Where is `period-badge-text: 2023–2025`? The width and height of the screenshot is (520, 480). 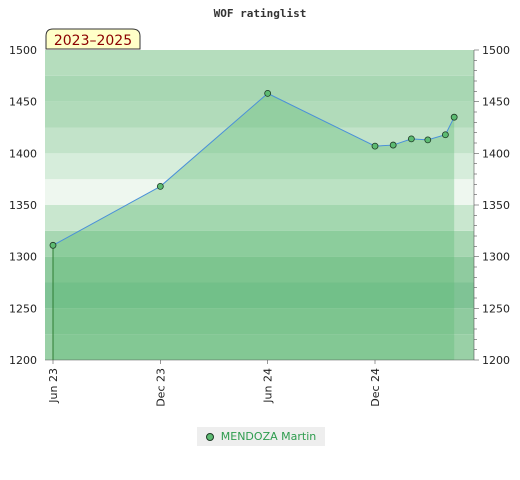 period-badge-text: 2023–2025 is located at coordinates (93, 41).